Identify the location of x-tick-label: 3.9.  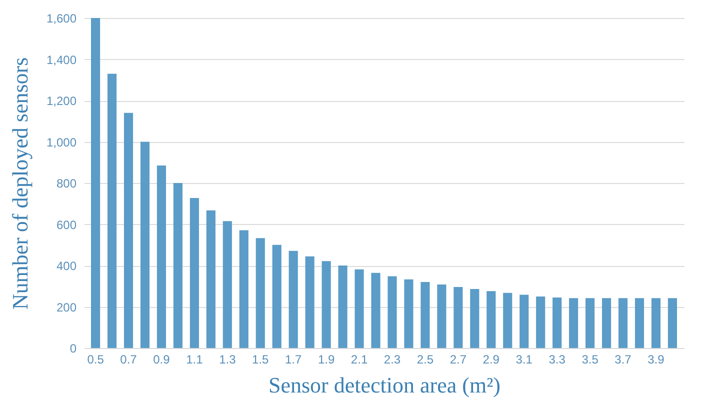
(656, 359).